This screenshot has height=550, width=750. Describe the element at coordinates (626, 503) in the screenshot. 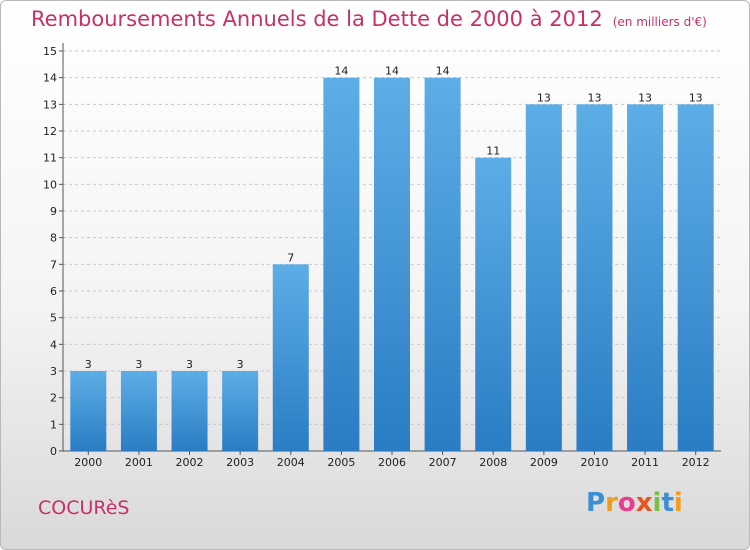

I see `logo-letter: o` at that location.